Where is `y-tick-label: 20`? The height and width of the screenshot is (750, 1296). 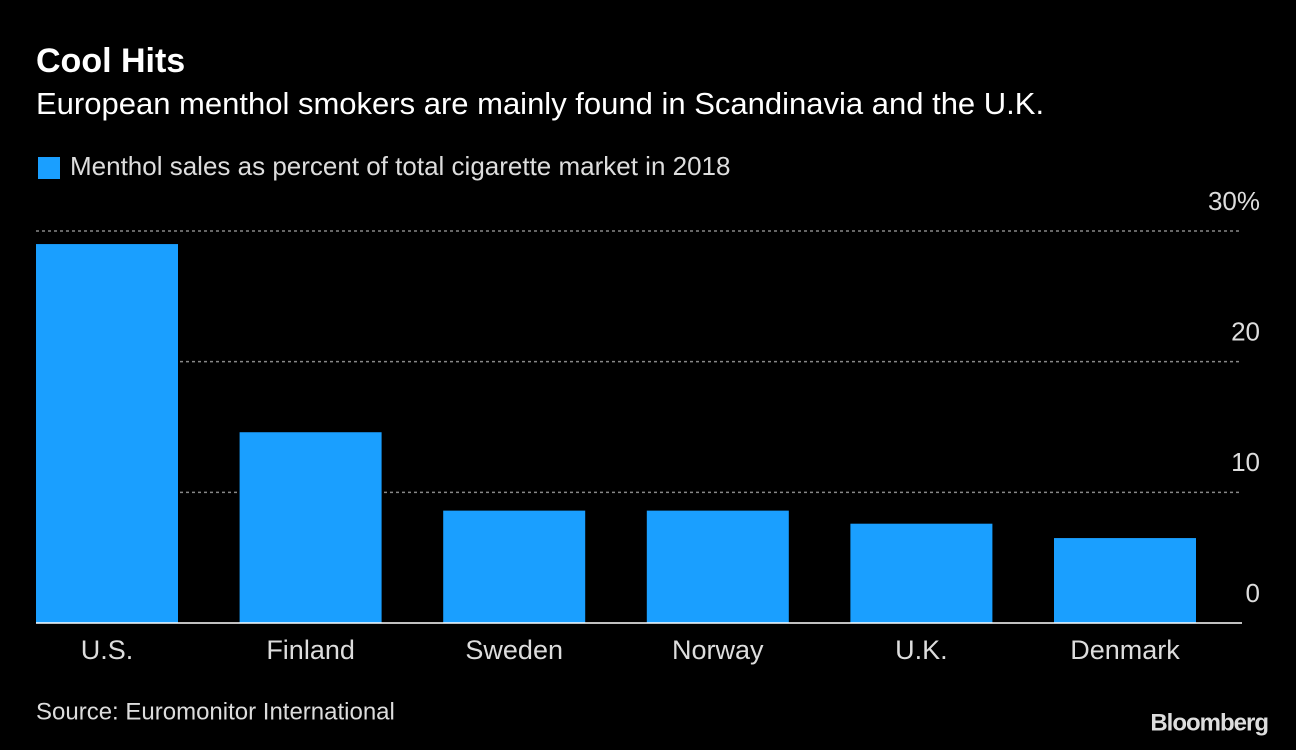
y-tick-label: 20 is located at coordinates (1245, 332).